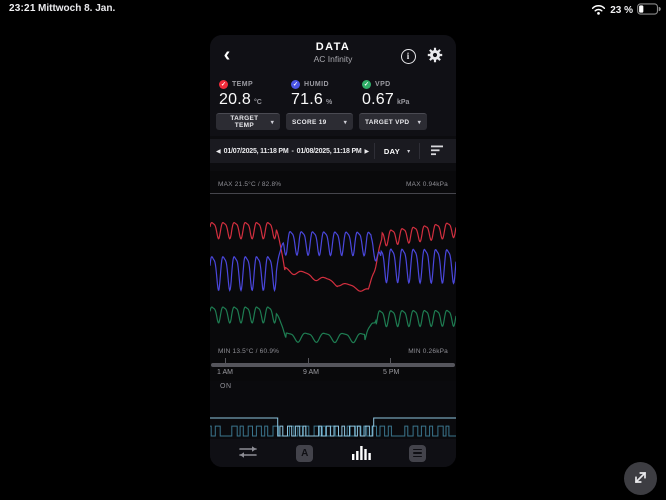  I want to click on status-date: Mittwoch 8. Jan., so click(77, 8).